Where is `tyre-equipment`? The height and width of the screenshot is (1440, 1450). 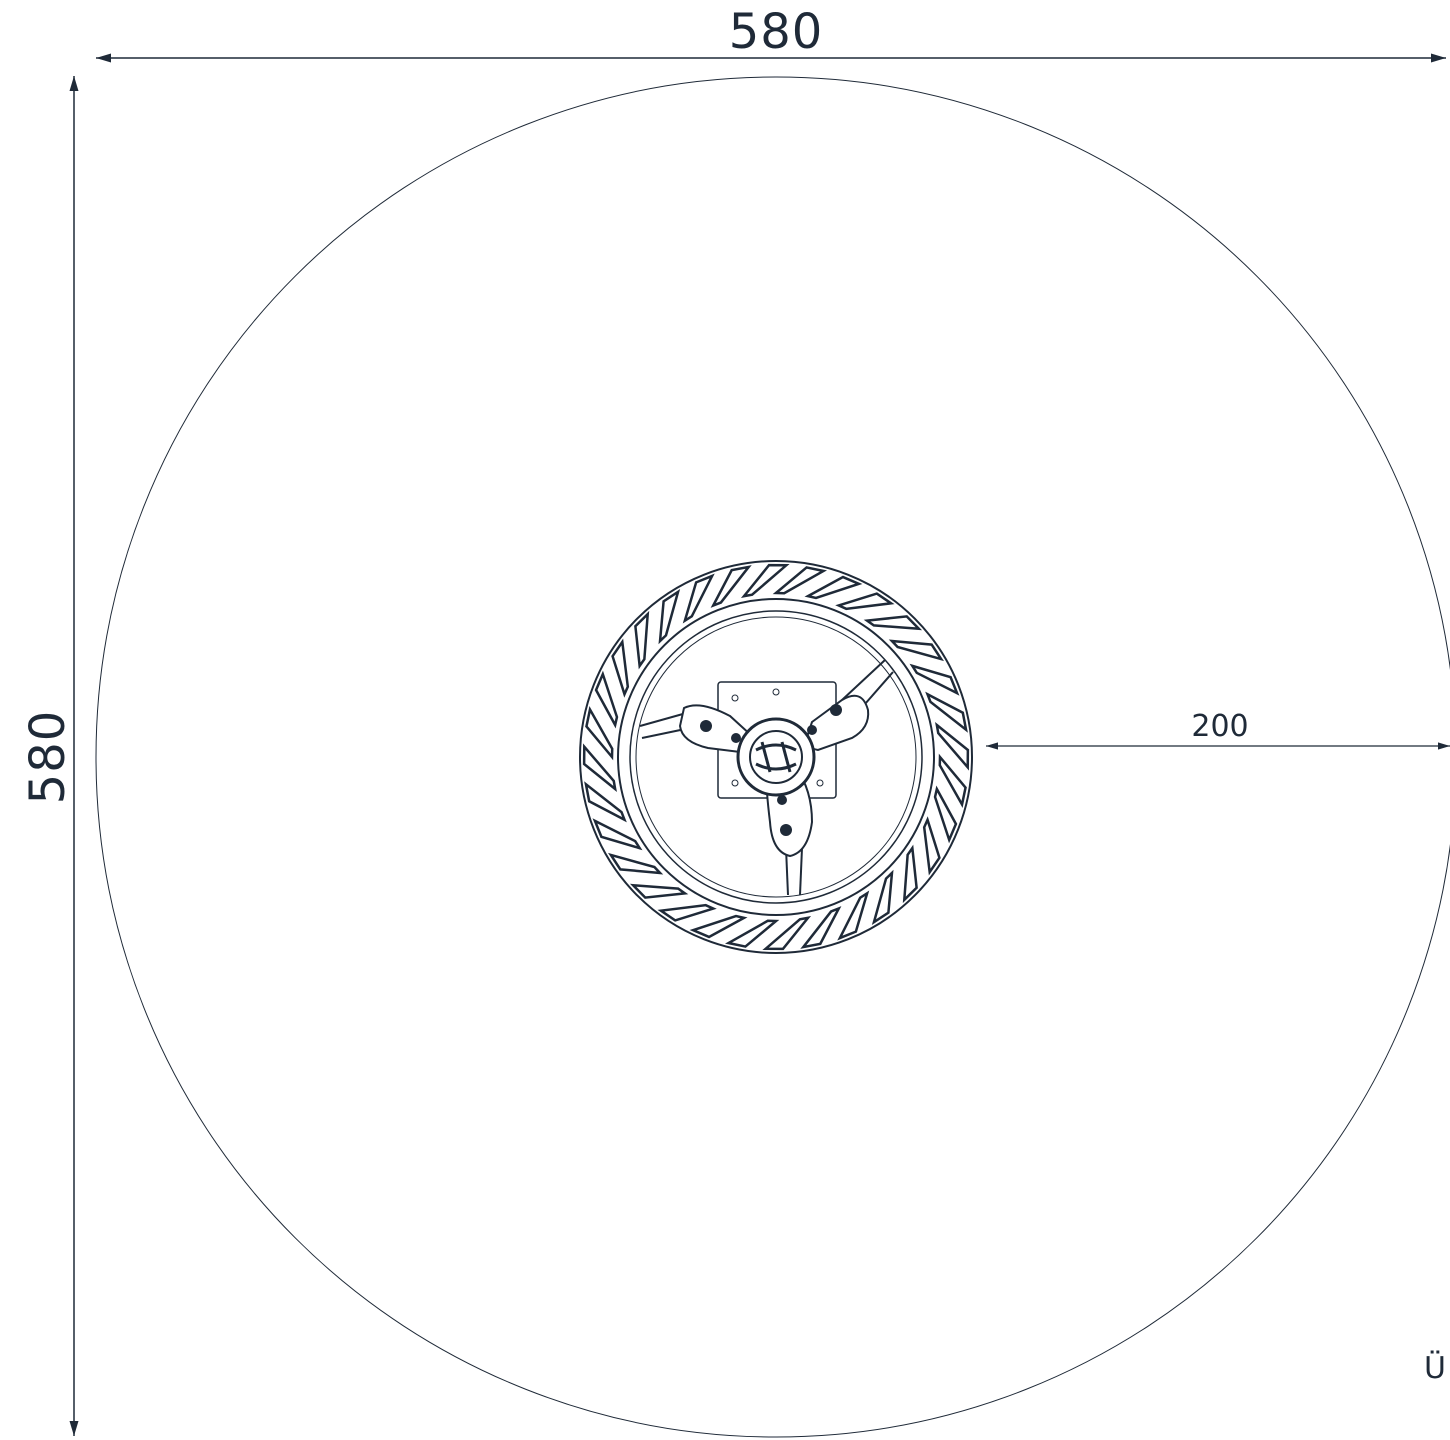 tyre-equipment is located at coordinates (776, 757).